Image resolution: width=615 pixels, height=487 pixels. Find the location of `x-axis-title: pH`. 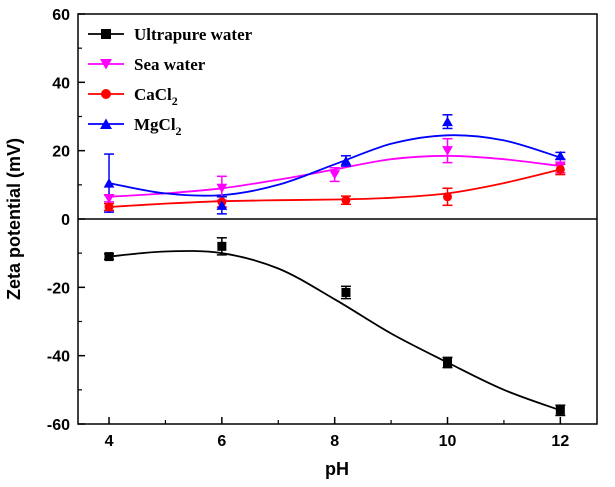

x-axis-title: pH is located at coordinates (337, 469).